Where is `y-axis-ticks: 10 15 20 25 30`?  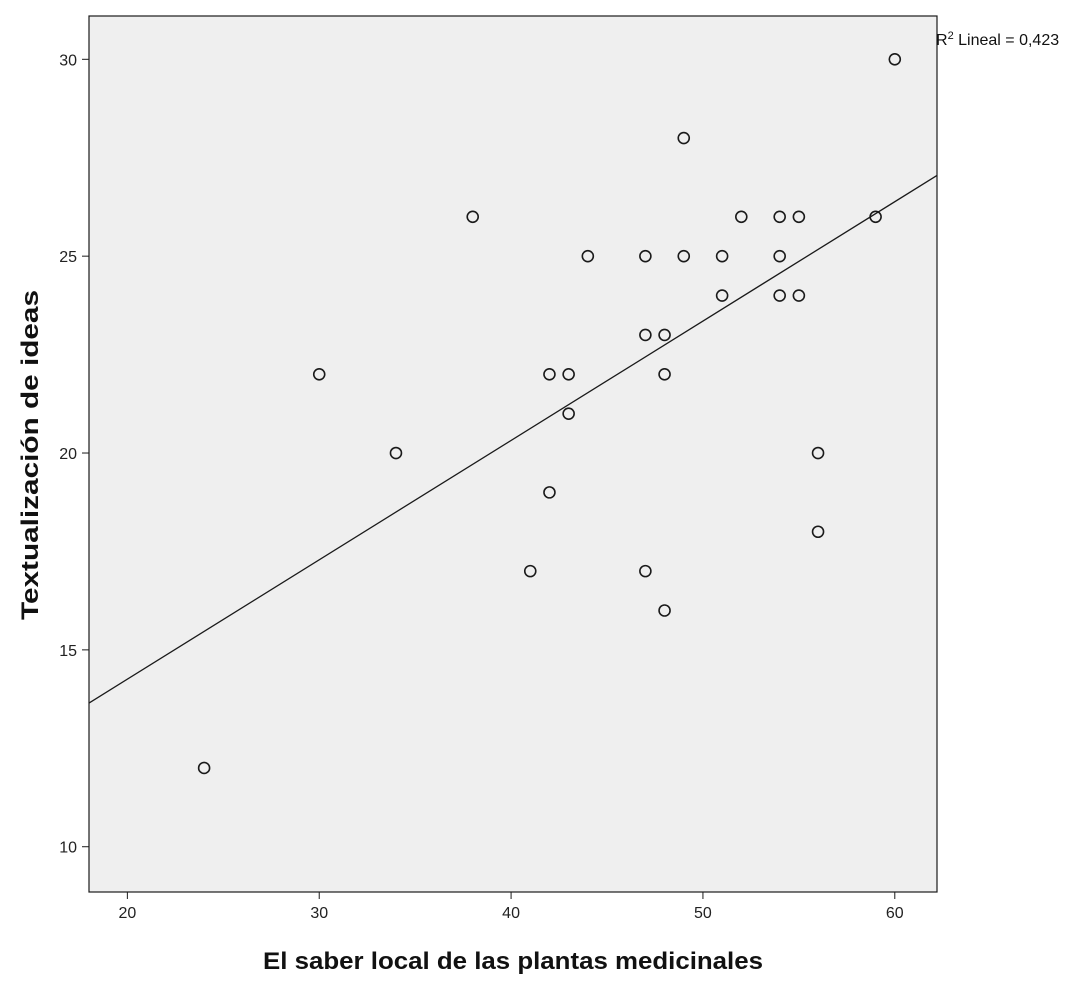
y-axis-ticks: 10 15 20 25 30 is located at coordinates (74, 454).